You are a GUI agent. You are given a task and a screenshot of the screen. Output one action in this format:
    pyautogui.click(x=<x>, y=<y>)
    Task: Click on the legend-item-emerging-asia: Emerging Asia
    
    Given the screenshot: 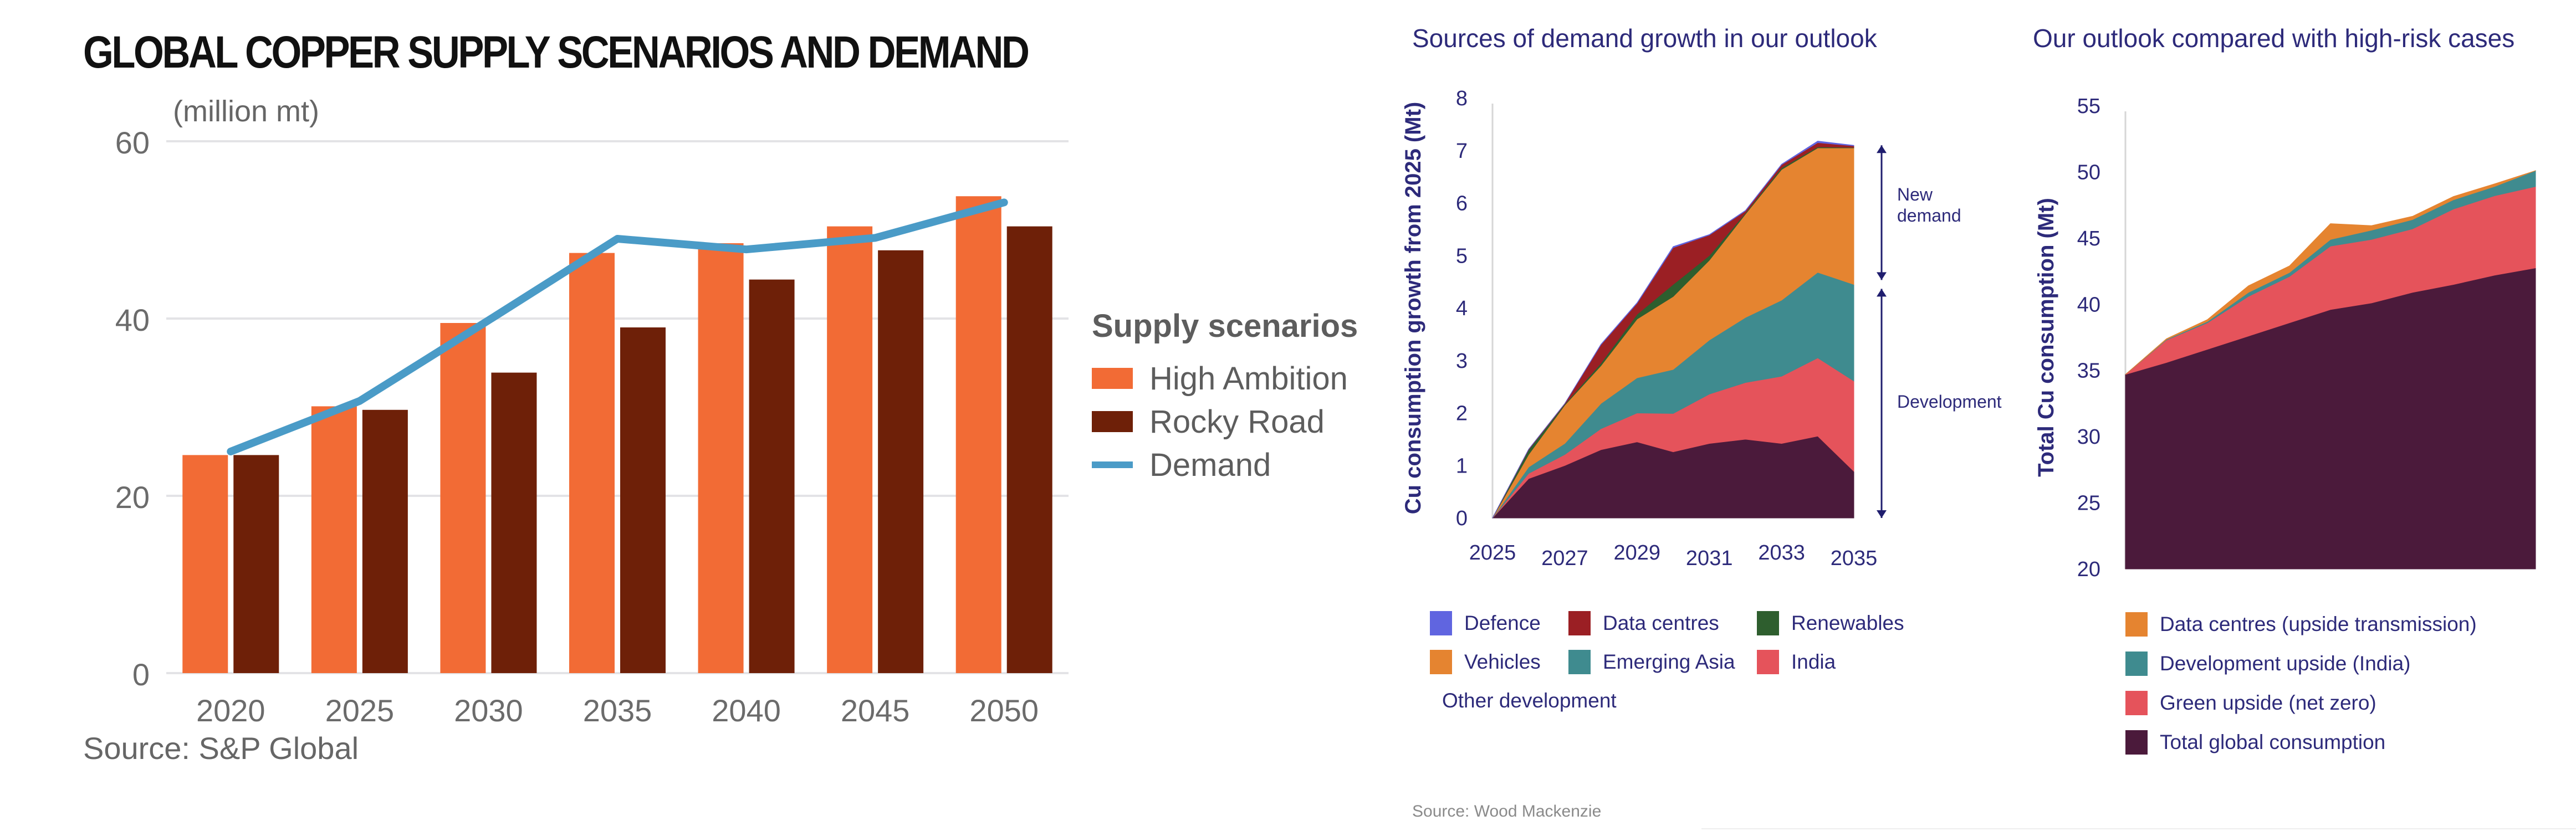 What is the action you would take?
    pyautogui.click(x=1663, y=662)
    